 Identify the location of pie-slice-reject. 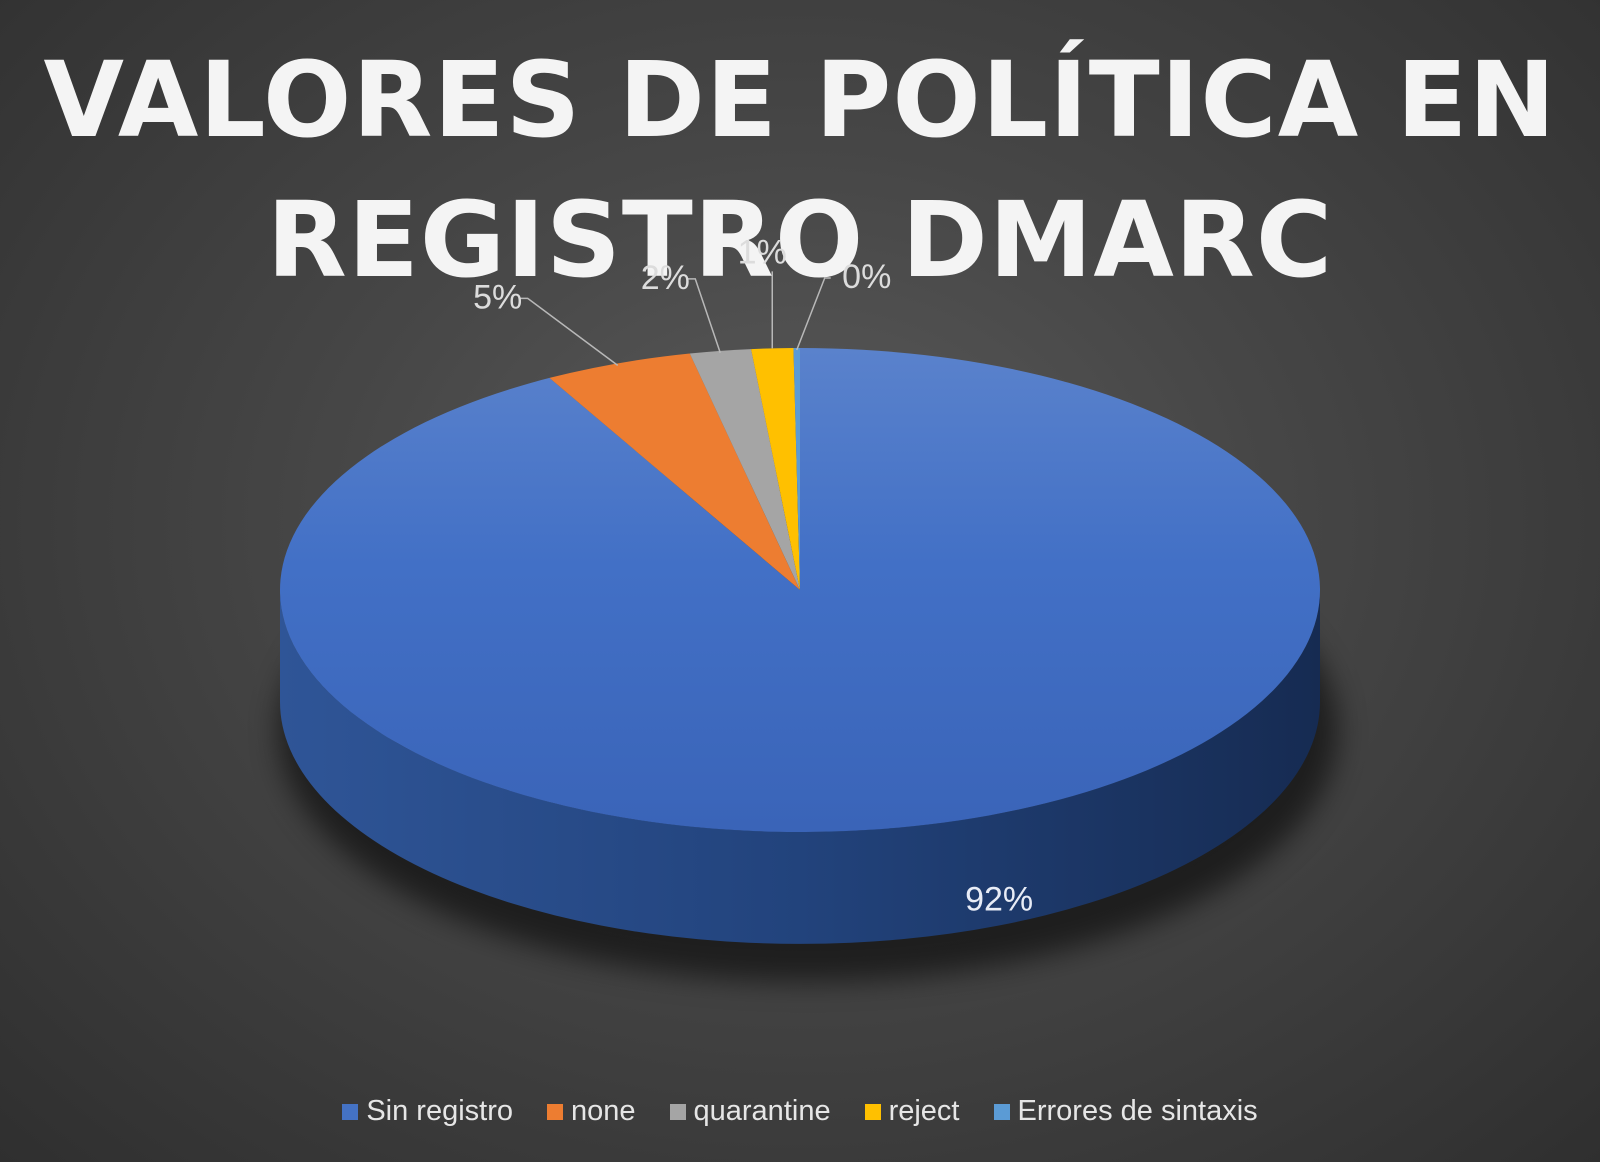
(775, 469).